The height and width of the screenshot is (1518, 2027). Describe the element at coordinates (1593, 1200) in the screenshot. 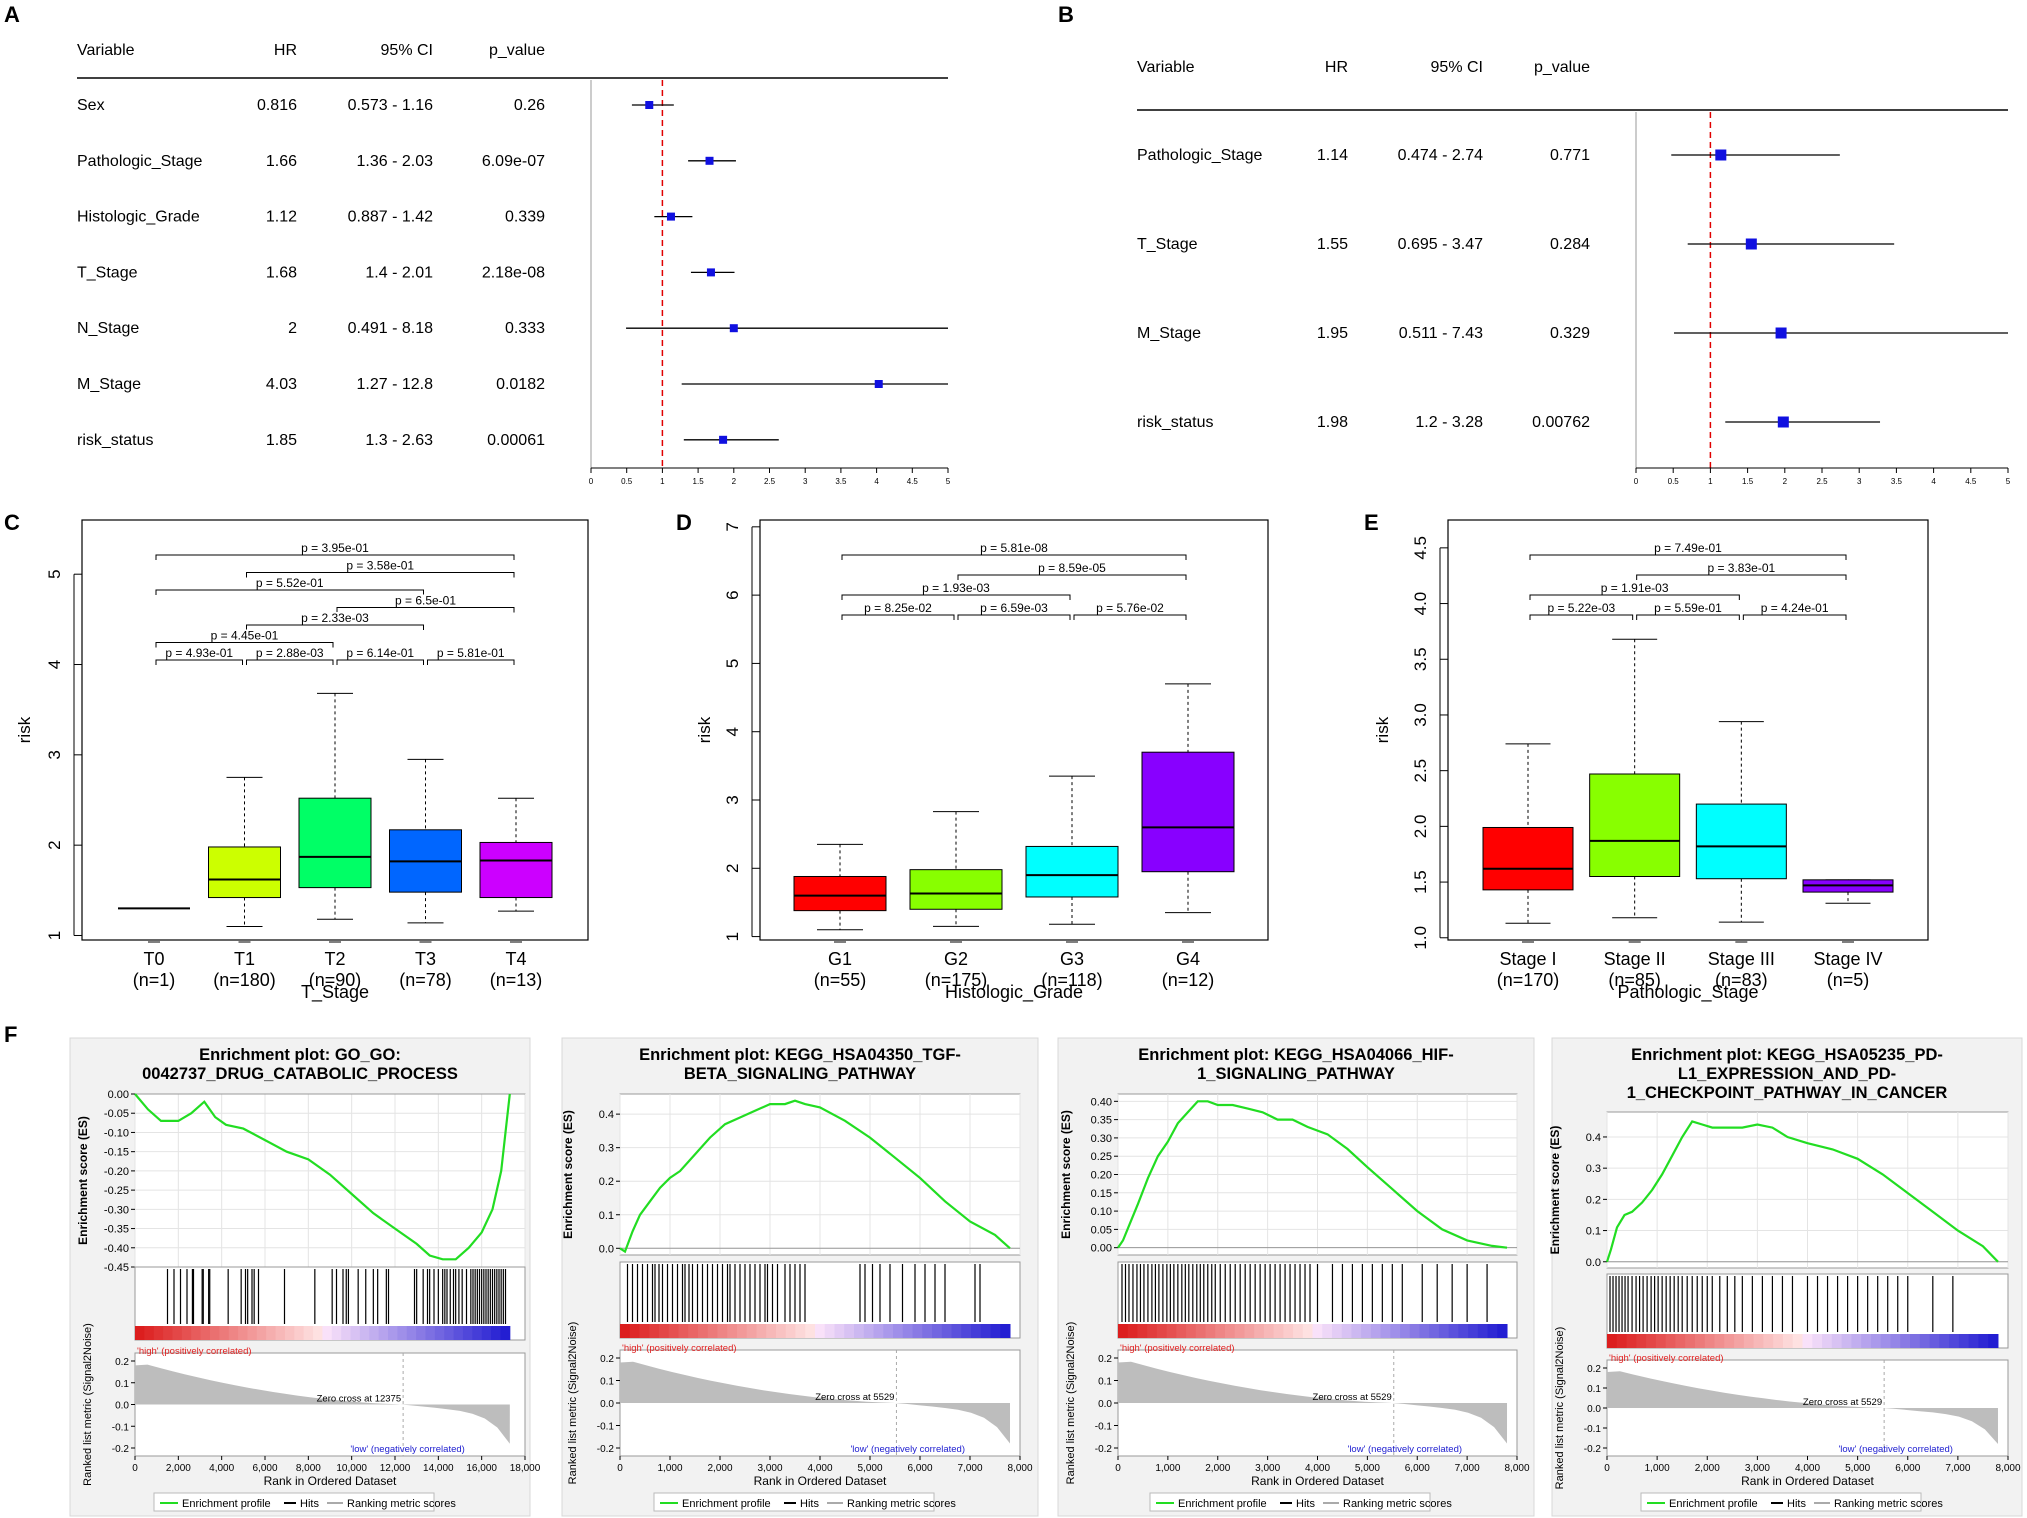

I see `gsea-es-tick-label: 0.2` at that location.